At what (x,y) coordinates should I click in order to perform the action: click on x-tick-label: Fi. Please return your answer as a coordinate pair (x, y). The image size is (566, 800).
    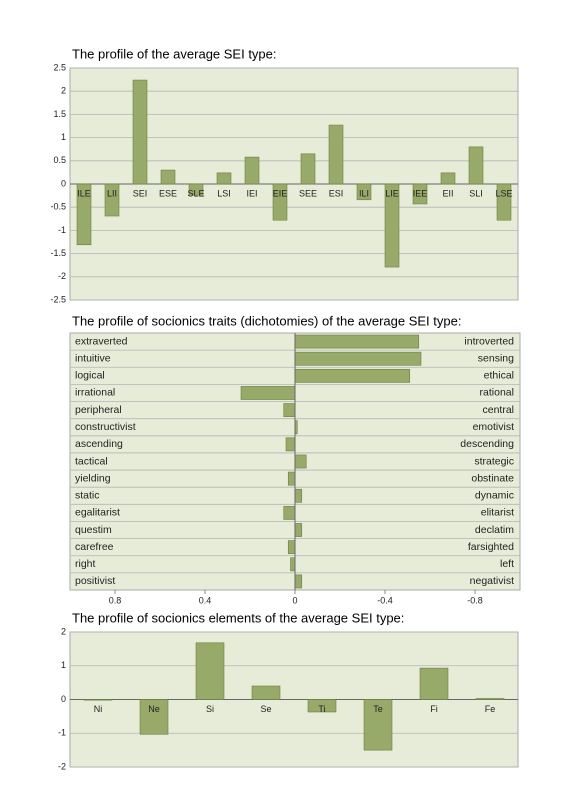
    Looking at the image, I should click on (434, 709).